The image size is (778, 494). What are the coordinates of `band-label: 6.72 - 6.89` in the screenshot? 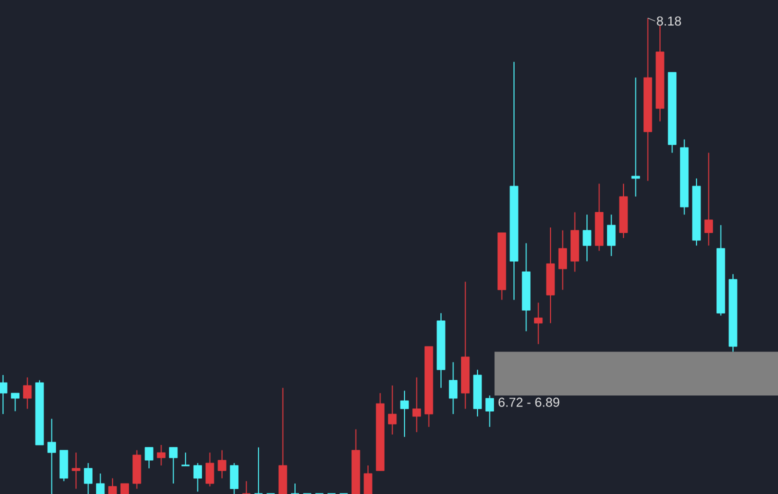 It's located at (529, 402).